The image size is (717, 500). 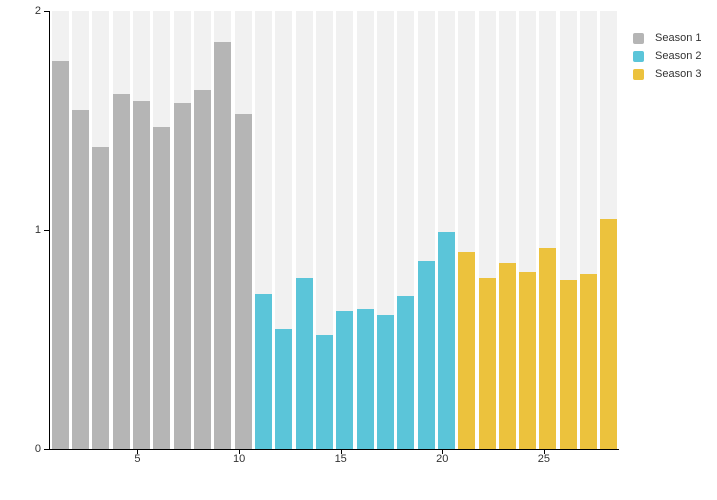 What do you see at coordinates (37, 11) in the screenshot?
I see `y-tick-label: 2` at bounding box center [37, 11].